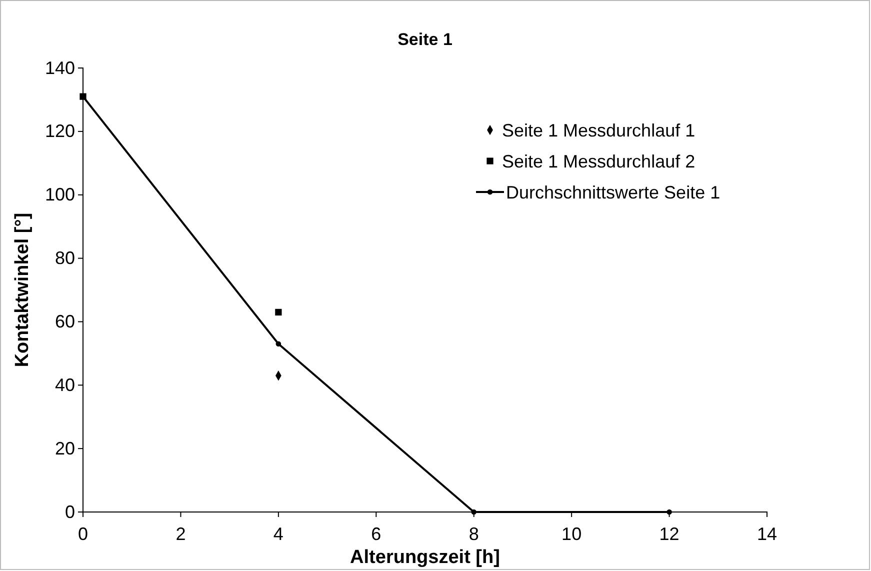  I want to click on x-tick-label: 14, so click(767, 534).